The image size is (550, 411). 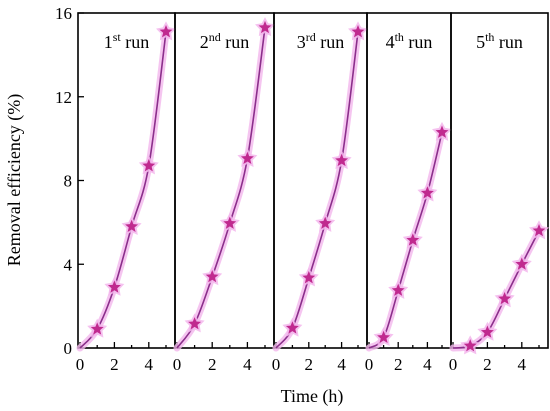 What do you see at coordinates (225, 41) in the screenshot?
I see `run-label: 2nd run` at bounding box center [225, 41].